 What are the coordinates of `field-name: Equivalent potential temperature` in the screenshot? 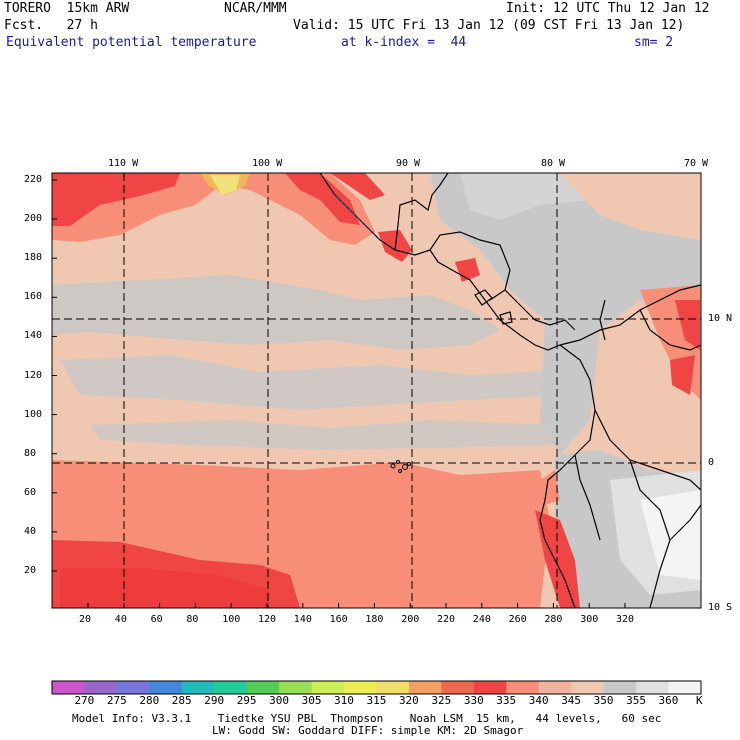 It's located at (131, 42).